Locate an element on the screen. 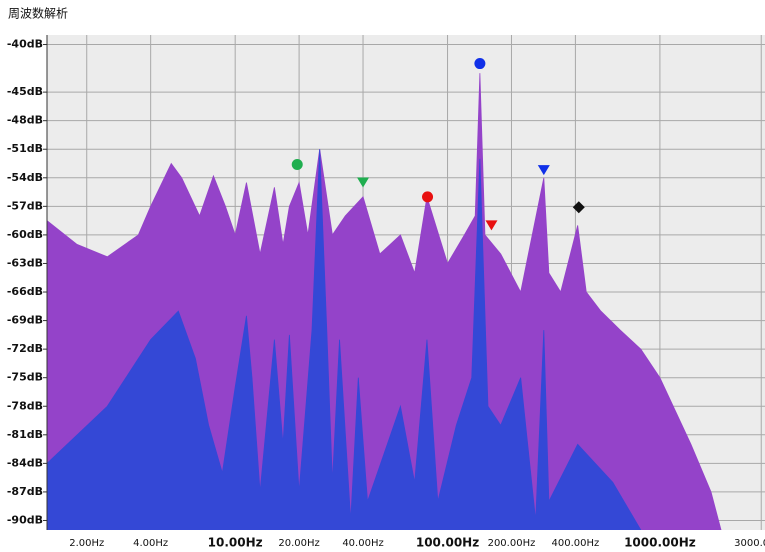 The height and width of the screenshot is (552, 765). x-tick-label: 20.00Hz is located at coordinates (298, 543).